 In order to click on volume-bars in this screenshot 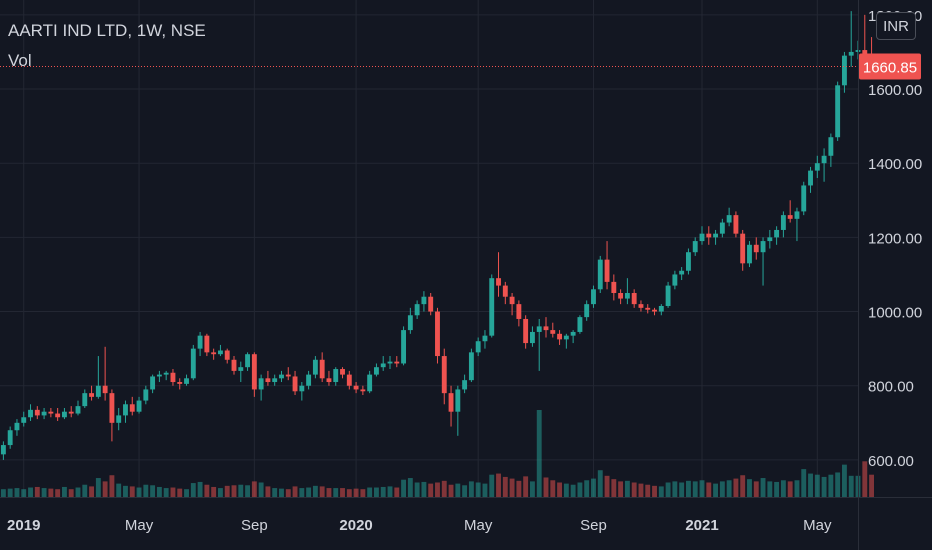, I will do `click(437, 453)`.